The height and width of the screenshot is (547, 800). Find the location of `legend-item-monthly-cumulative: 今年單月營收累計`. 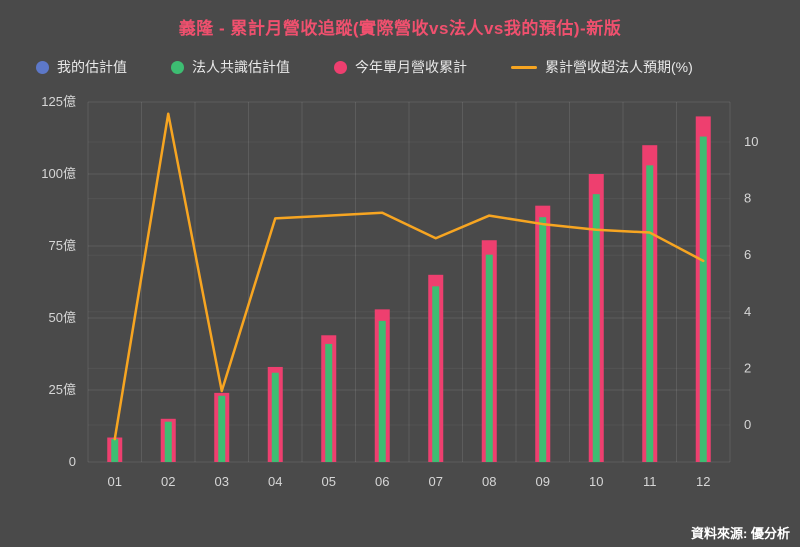

legend-item-monthly-cumulative: 今年單月營收累計 is located at coordinates (400, 67).